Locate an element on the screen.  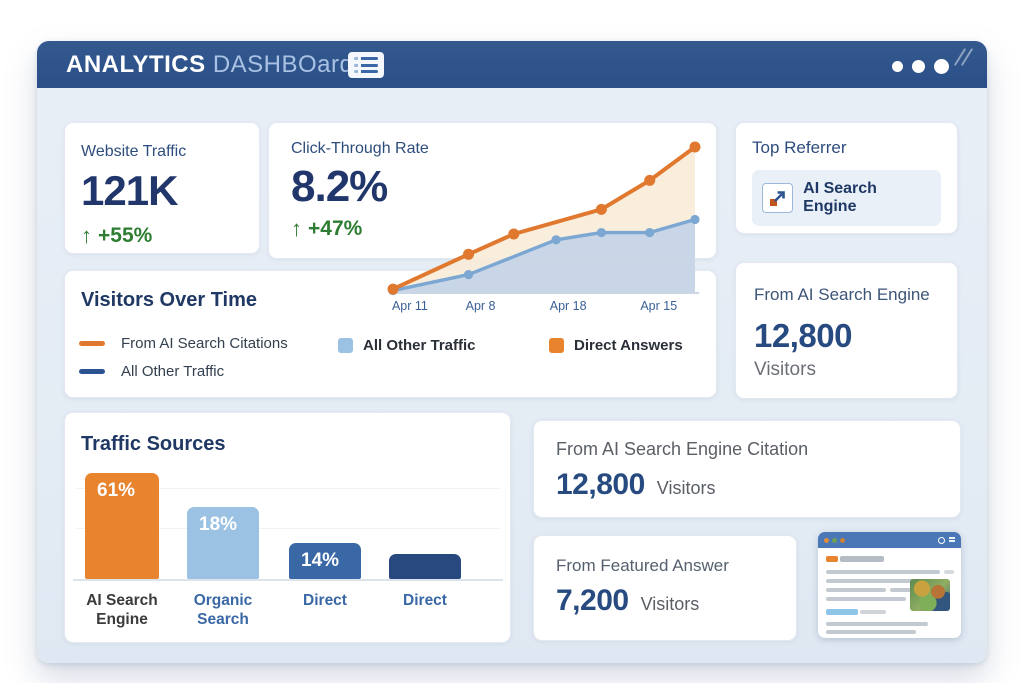
orange-line-swatch is located at coordinates (92, 343).